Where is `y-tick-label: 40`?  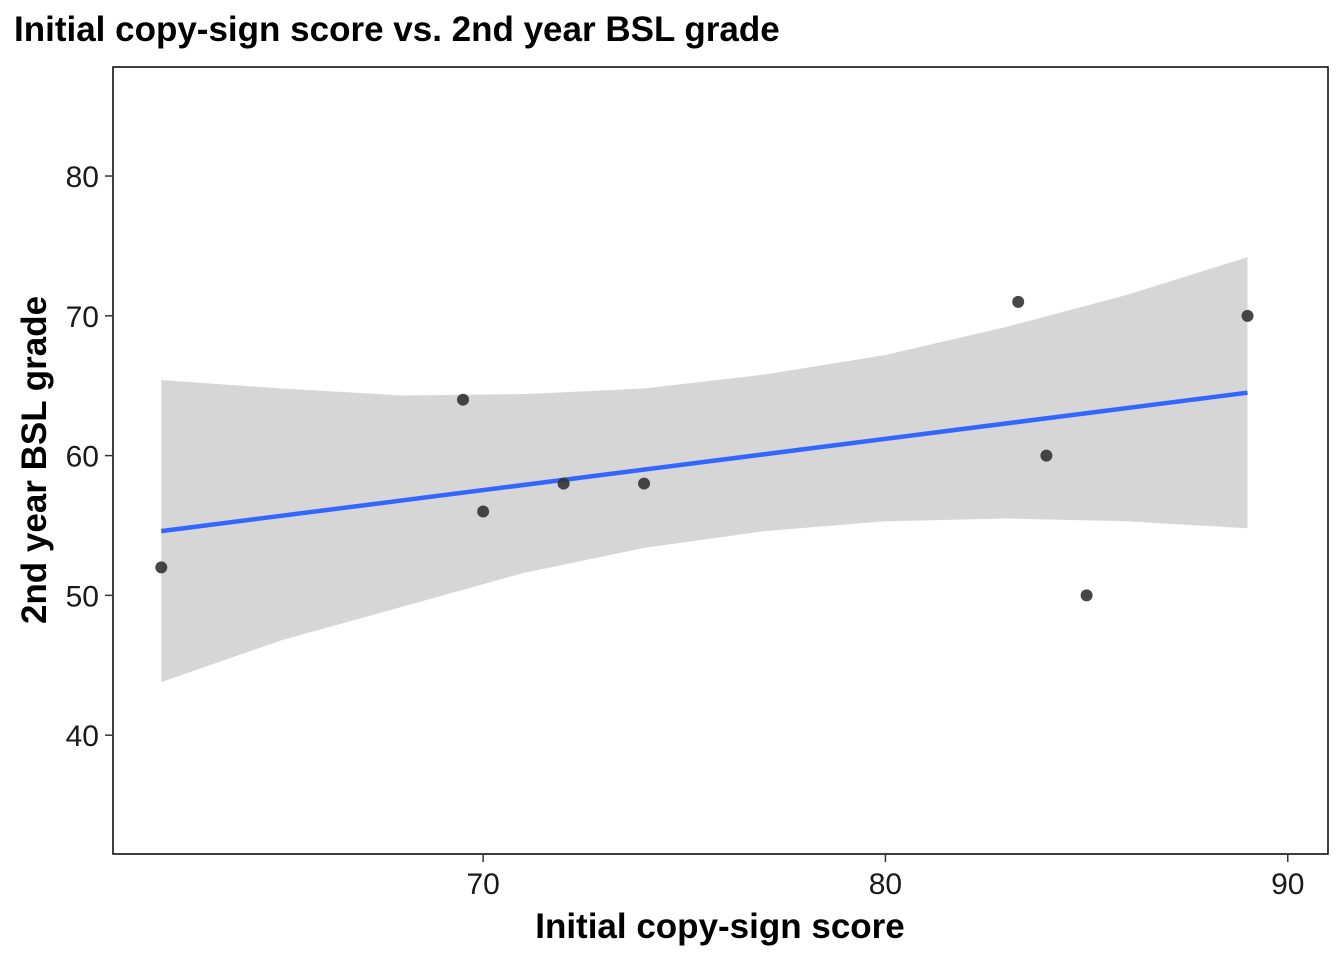 y-tick-label: 40 is located at coordinates (82, 736).